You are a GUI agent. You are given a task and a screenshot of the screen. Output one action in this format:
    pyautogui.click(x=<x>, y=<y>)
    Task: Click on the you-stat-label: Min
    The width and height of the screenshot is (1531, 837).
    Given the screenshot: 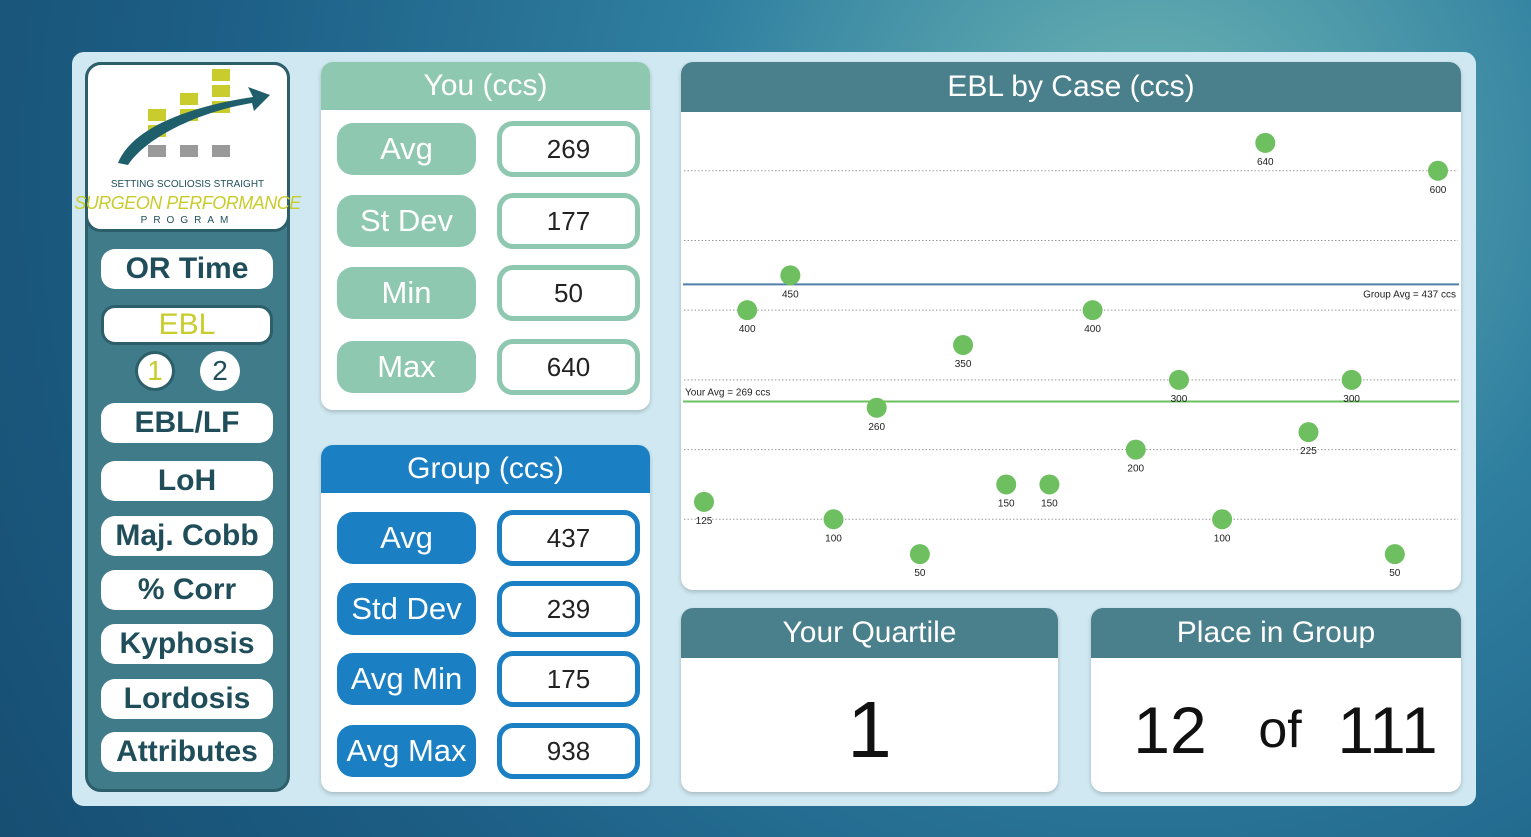 What is the action you would take?
    pyautogui.click(x=406, y=293)
    